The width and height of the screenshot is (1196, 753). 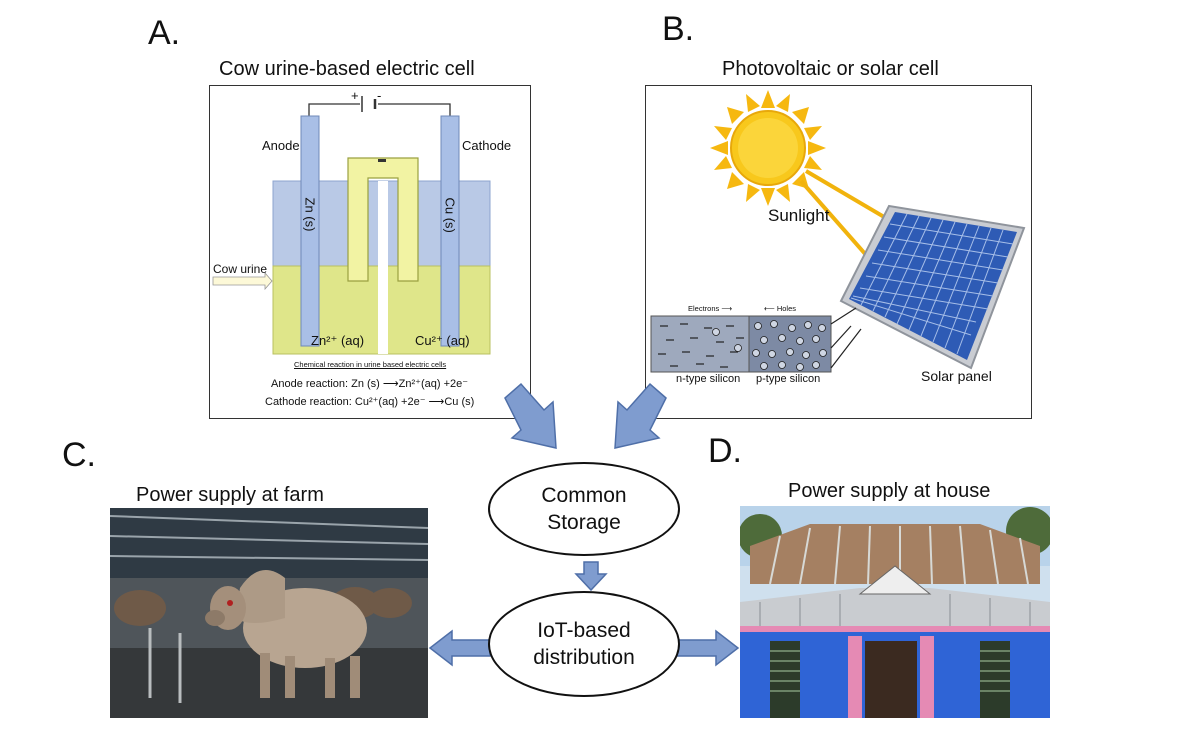 I want to click on urine-input-arrow, so click(x=242, y=281).